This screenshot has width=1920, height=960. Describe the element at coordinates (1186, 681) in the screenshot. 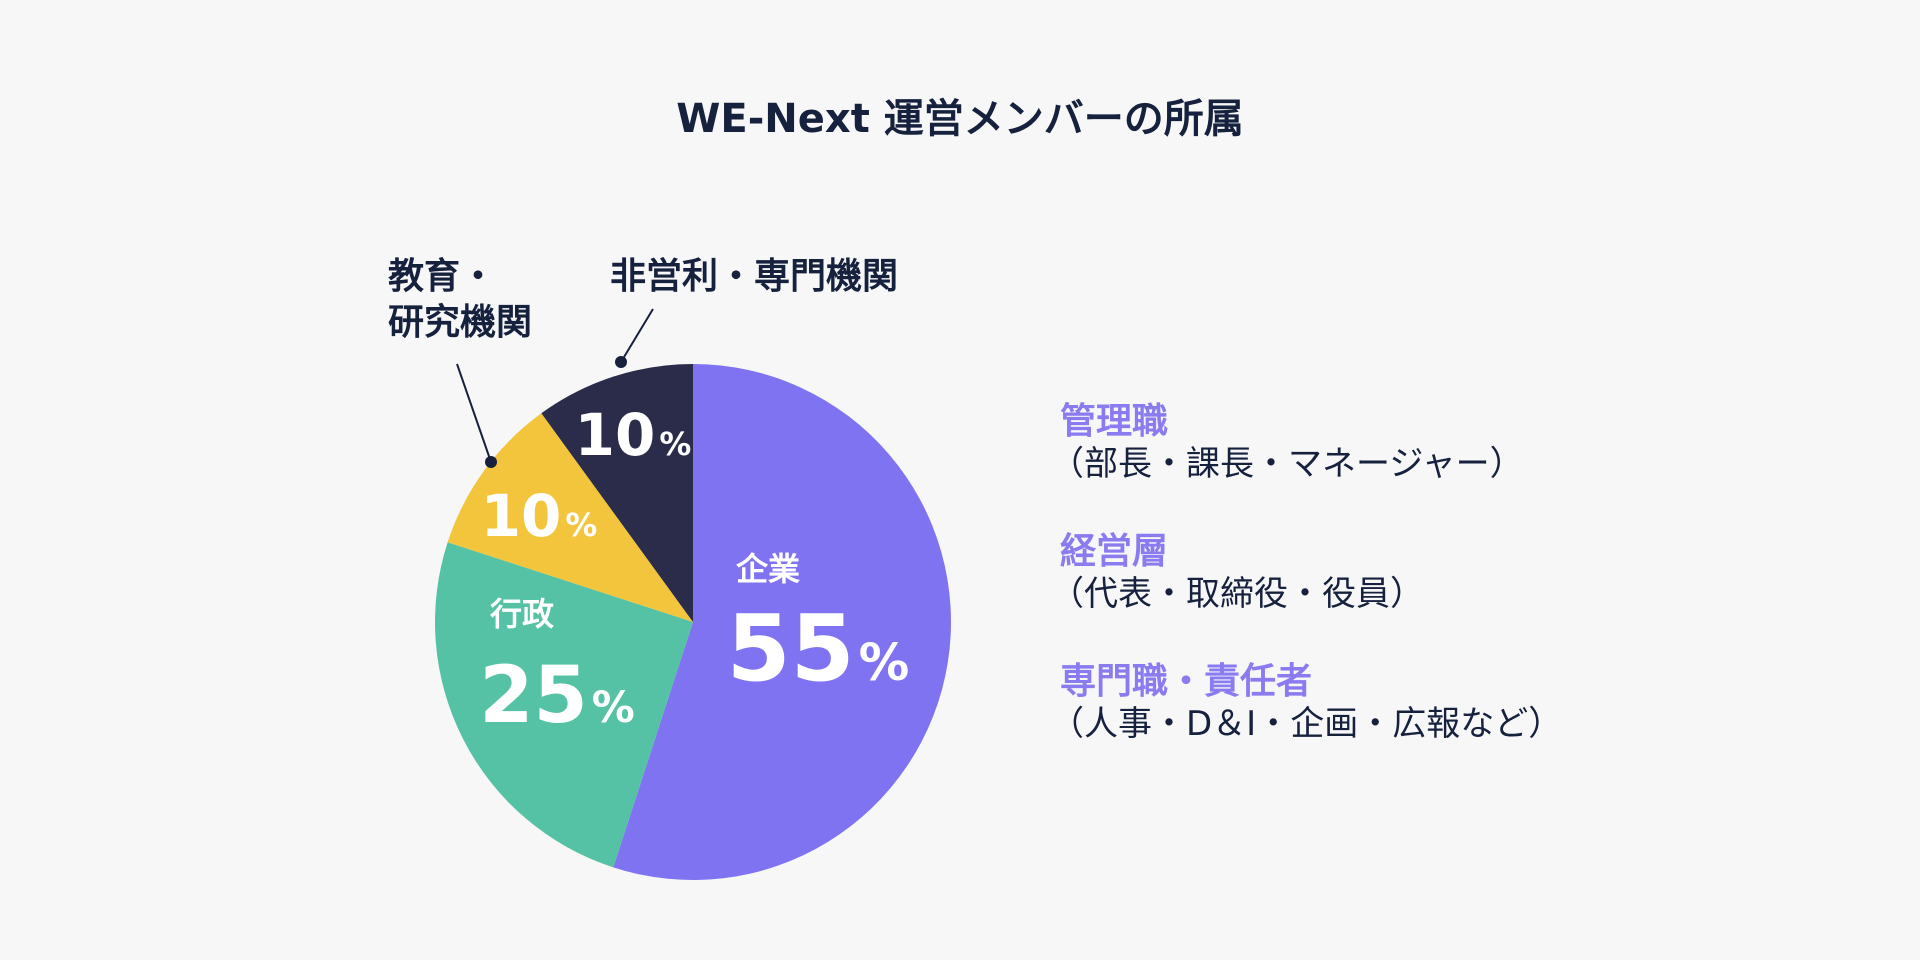

I see `note-title: 専門職・責任者` at that location.